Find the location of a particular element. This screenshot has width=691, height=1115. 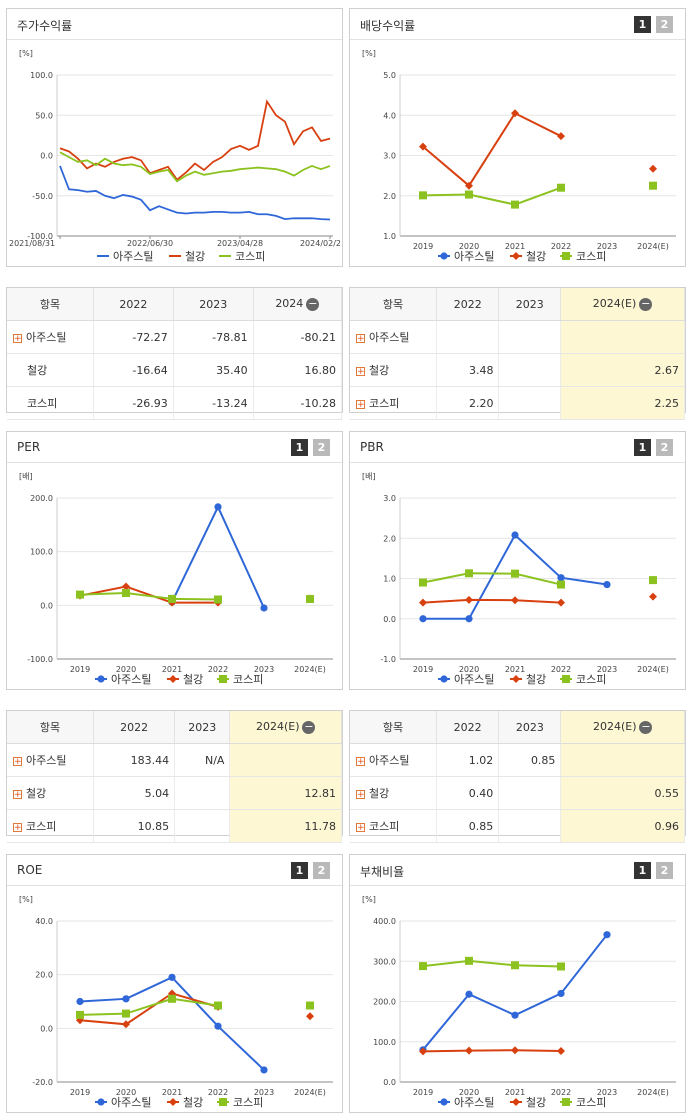

table-cell is located at coordinates (622, 760).